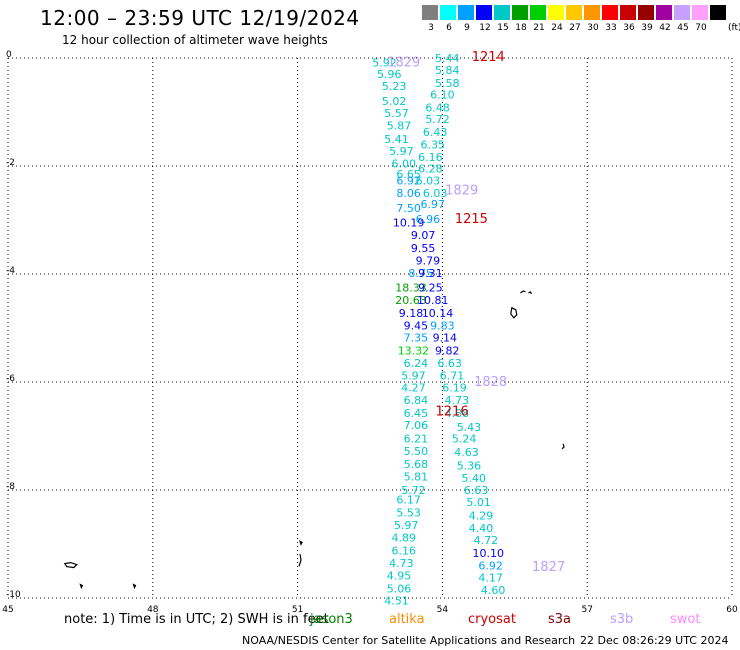 This screenshot has height=650, width=740. What do you see at coordinates (474, 478) in the screenshot?
I see `wave-height-value: 5.40` at bounding box center [474, 478].